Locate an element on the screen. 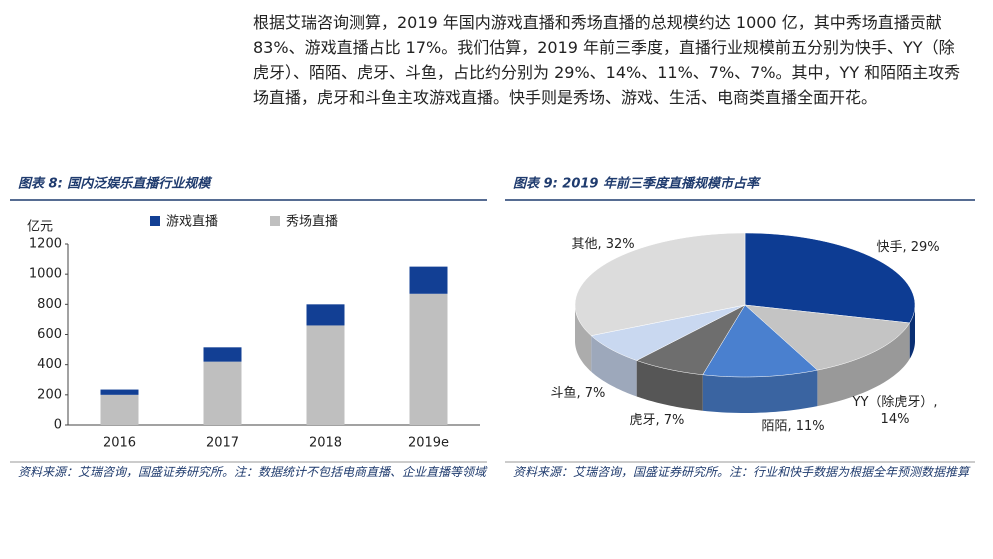 The image size is (993, 559). source: 资料来源：艾瑞咨询，国盛证券研究所。注：行业和快手数据为根据全年预测数据推算 is located at coordinates (741, 472).